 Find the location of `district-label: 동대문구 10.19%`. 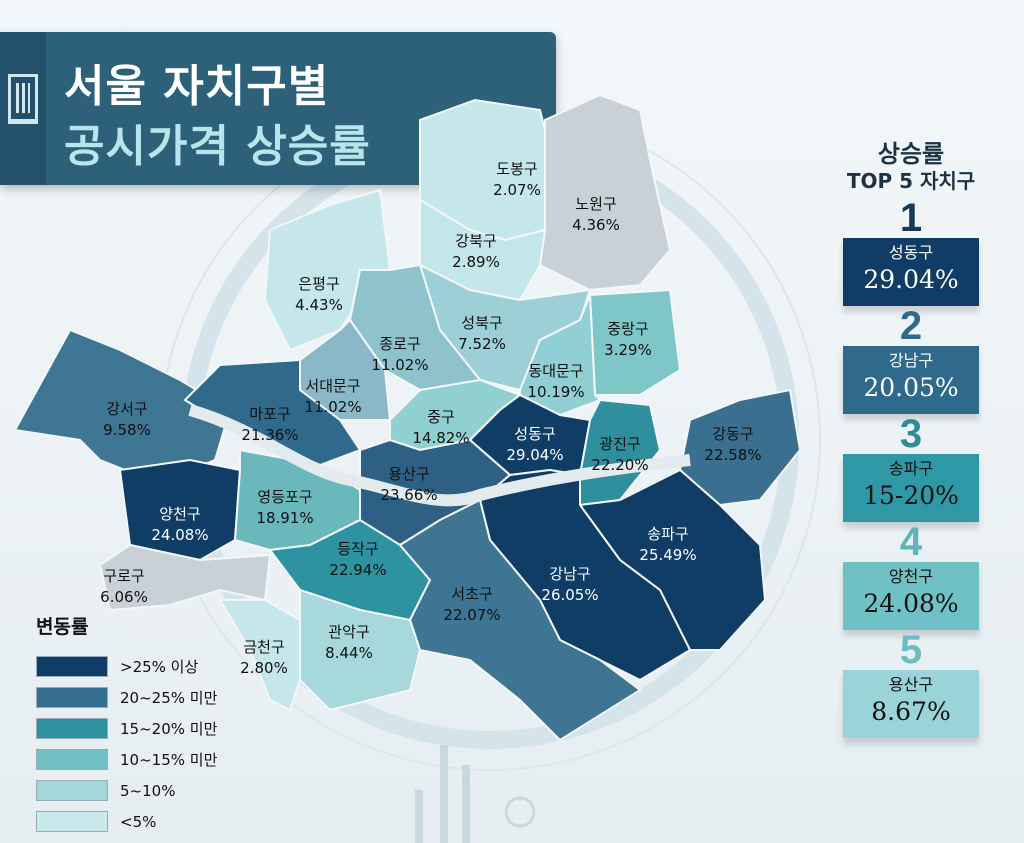

district-label: 동대문구 10.19% is located at coordinates (555, 382).